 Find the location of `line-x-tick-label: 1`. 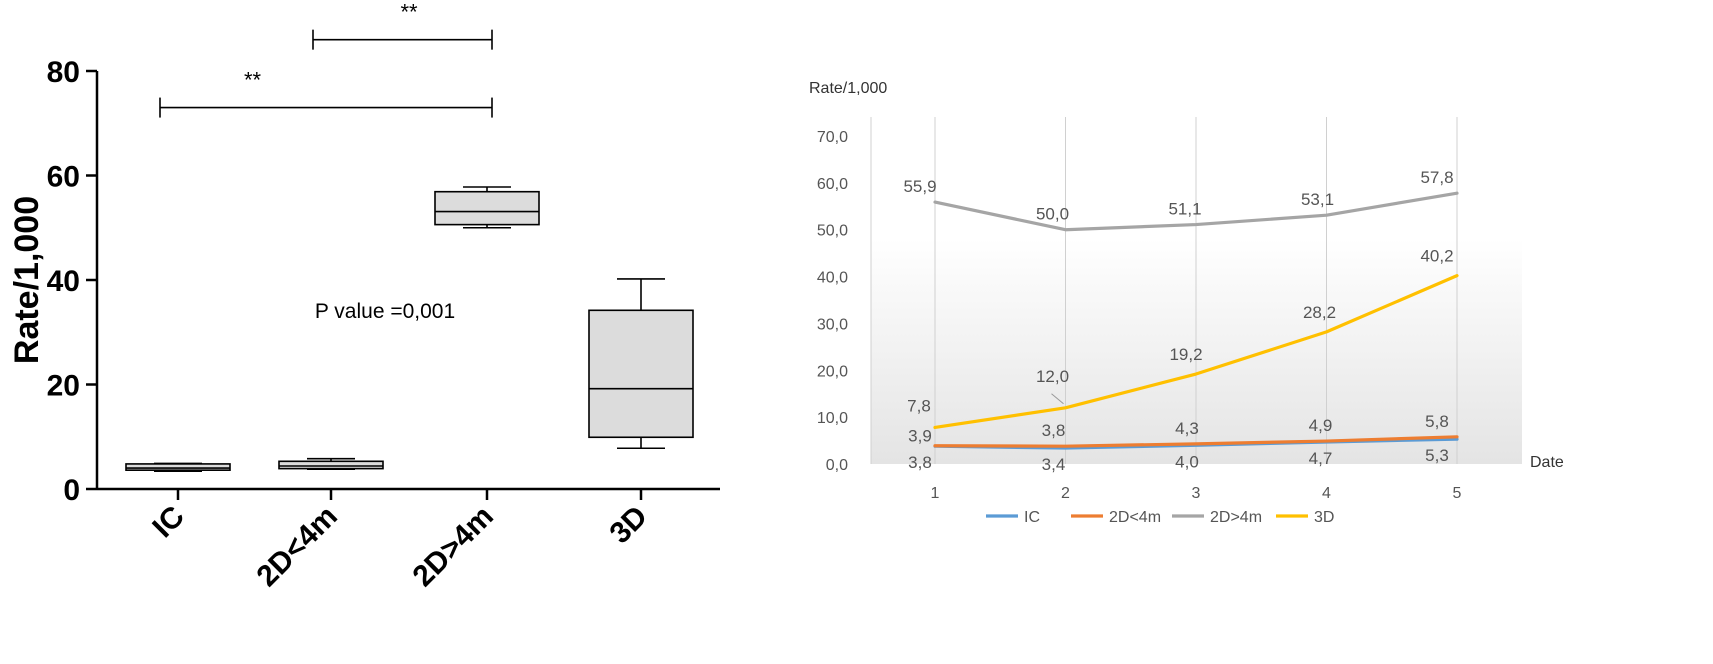

line-x-tick-label: 1 is located at coordinates (935, 493).